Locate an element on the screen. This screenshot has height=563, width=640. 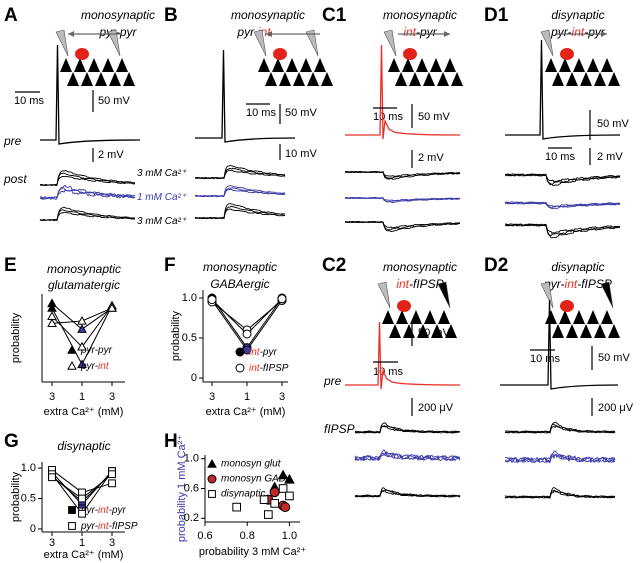
interneuron is located at coordinates (567, 54).